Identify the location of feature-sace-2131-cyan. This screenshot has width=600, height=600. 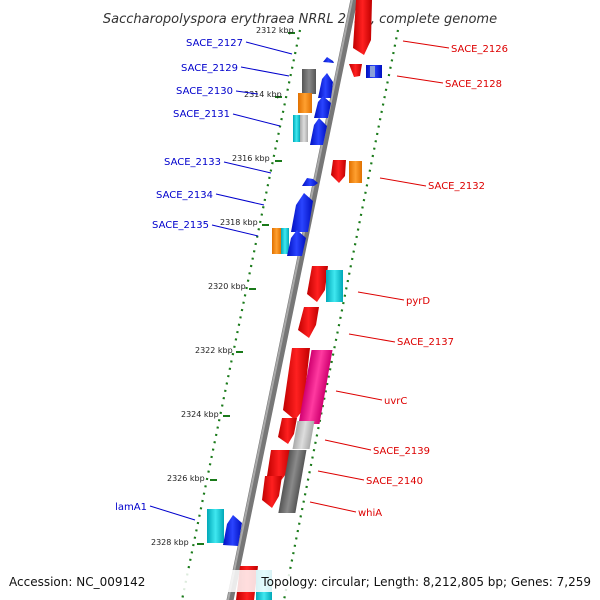
(296, 128).